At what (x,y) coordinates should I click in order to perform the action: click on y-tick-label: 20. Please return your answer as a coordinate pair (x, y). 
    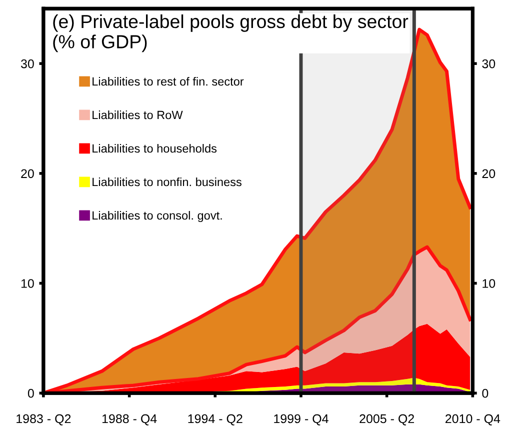
    Looking at the image, I should click on (27, 173).